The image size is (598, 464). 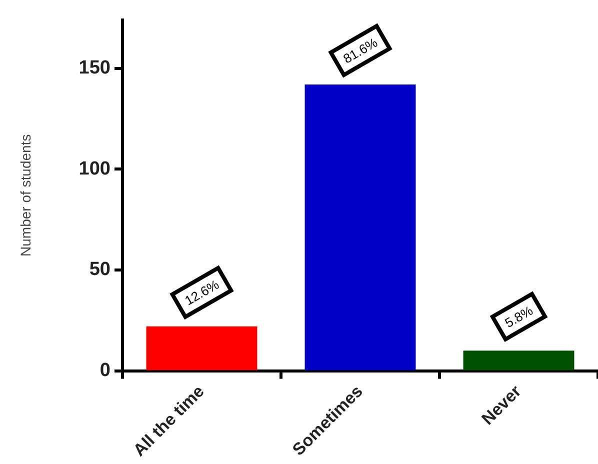 What do you see at coordinates (519, 316) in the screenshot?
I see `annotation: 5.8%` at bounding box center [519, 316].